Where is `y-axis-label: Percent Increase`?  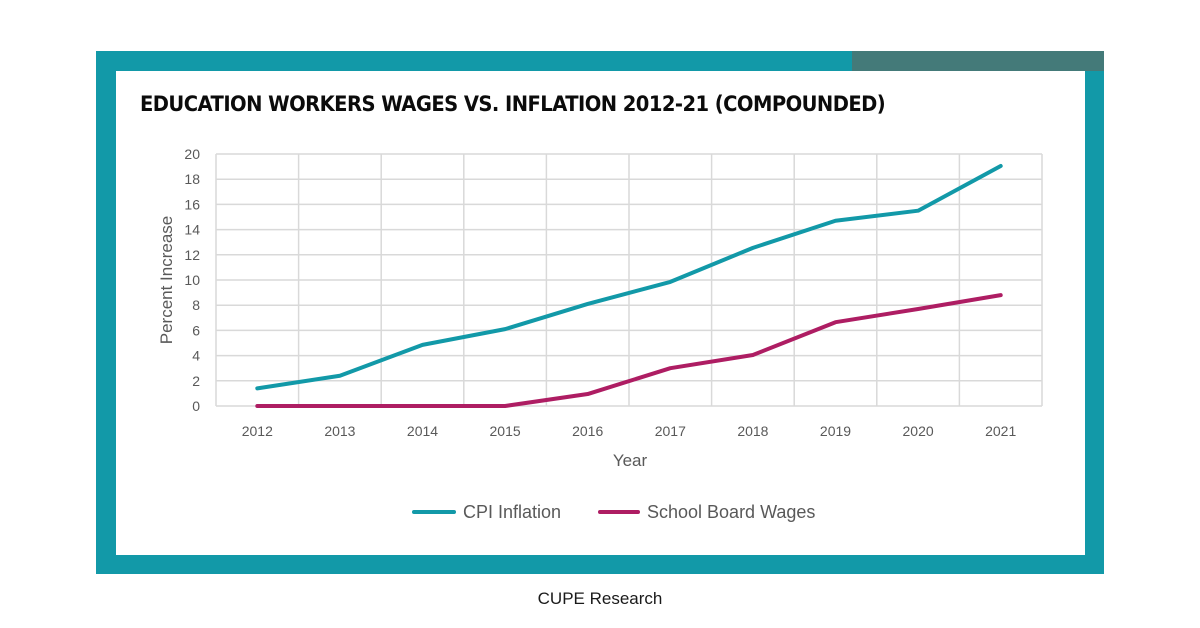
y-axis-label: Percent Increase is located at coordinates (166, 280).